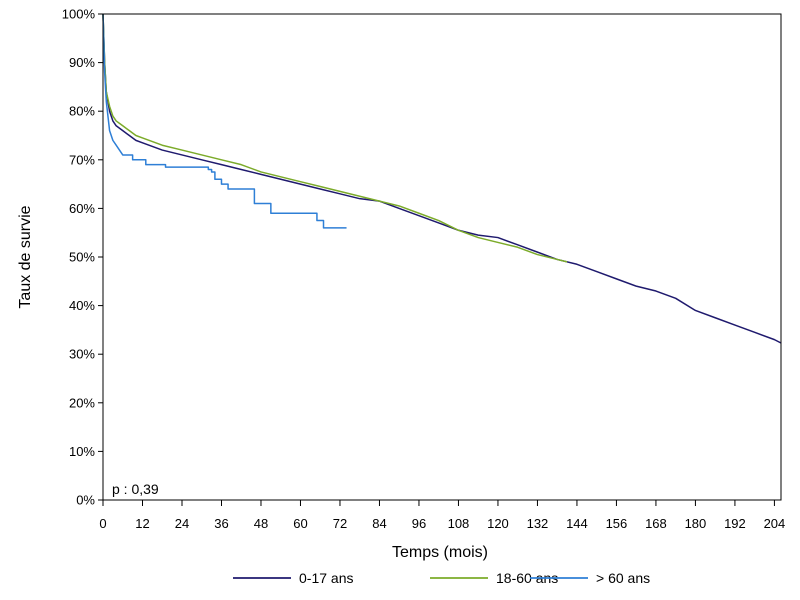 This screenshot has width=800, height=600. What do you see at coordinates (102, 523) in the screenshot?
I see `x-tick-label: 0` at bounding box center [102, 523].